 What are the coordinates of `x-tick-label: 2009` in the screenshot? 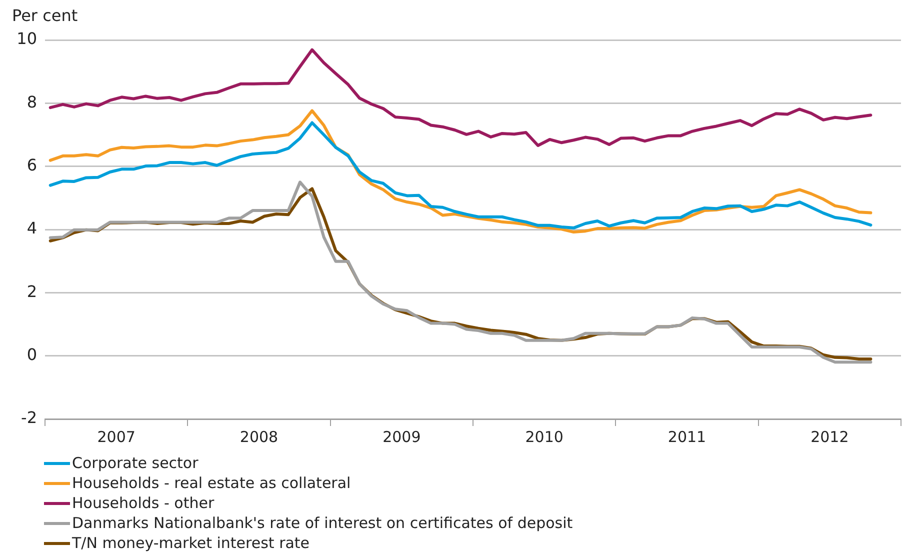 It's located at (401, 437).